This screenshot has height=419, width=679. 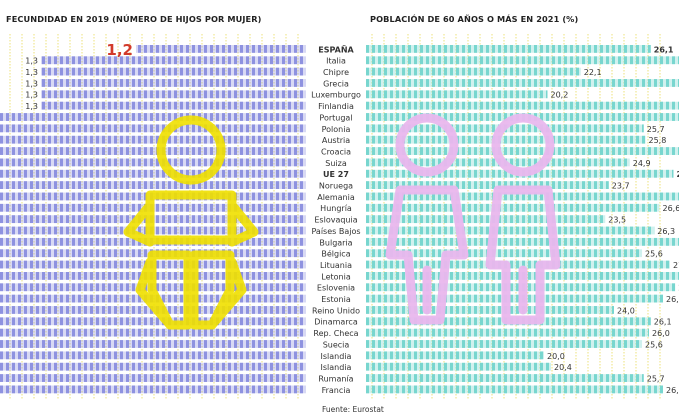 What do you see at coordinates (671, 208) in the screenshot?
I see `right-value-label: 26,6` at bounding box center [671, 208].